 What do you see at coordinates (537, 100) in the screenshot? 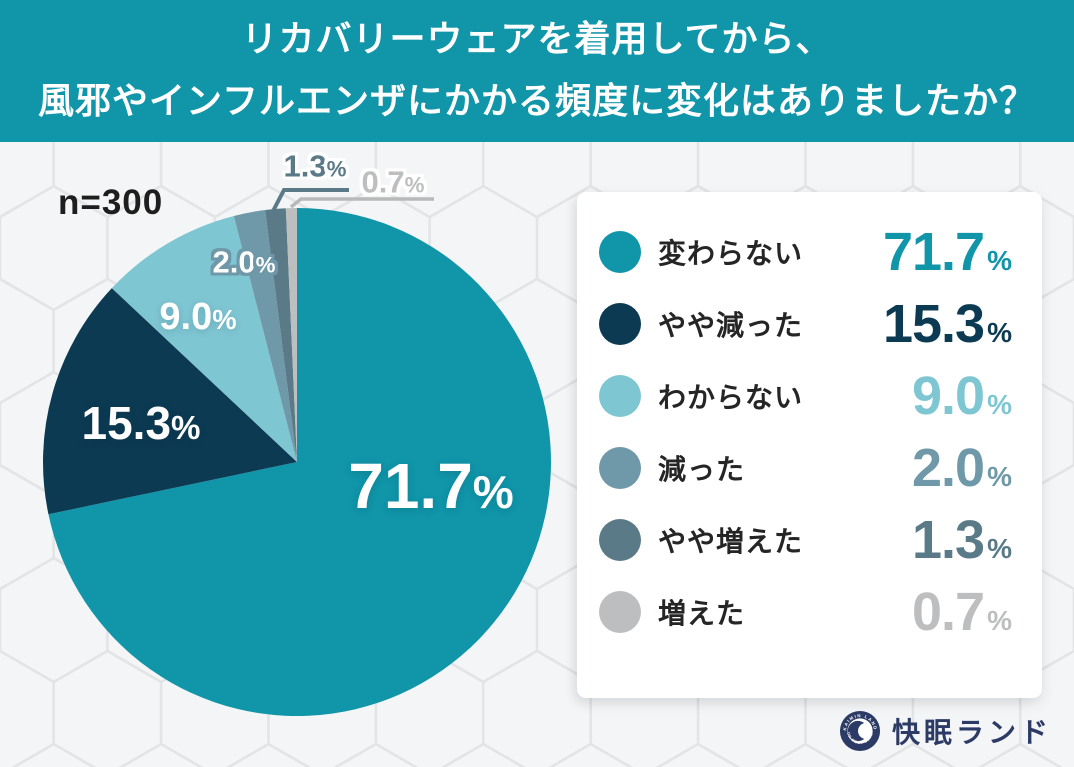
I see `page-title-line-2: 風邪やインフルエンザにかかる頻度に変化はありましたか？` at bounding box center [537, 100].